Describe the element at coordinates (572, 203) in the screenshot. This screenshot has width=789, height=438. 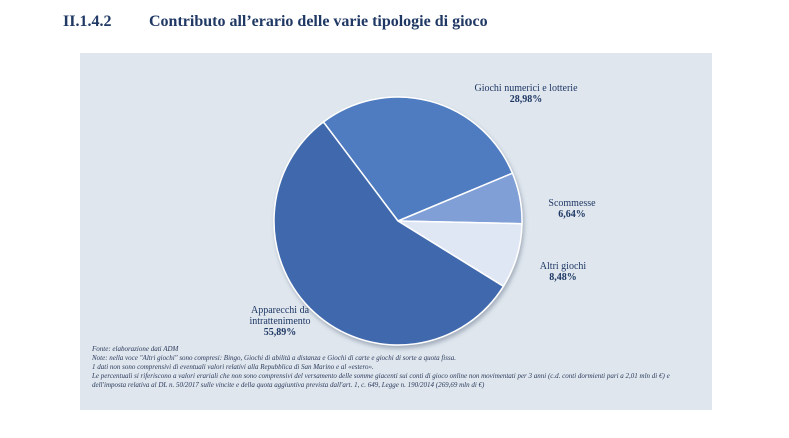
I see `label-scommesse-name: Scommesse` at that location.